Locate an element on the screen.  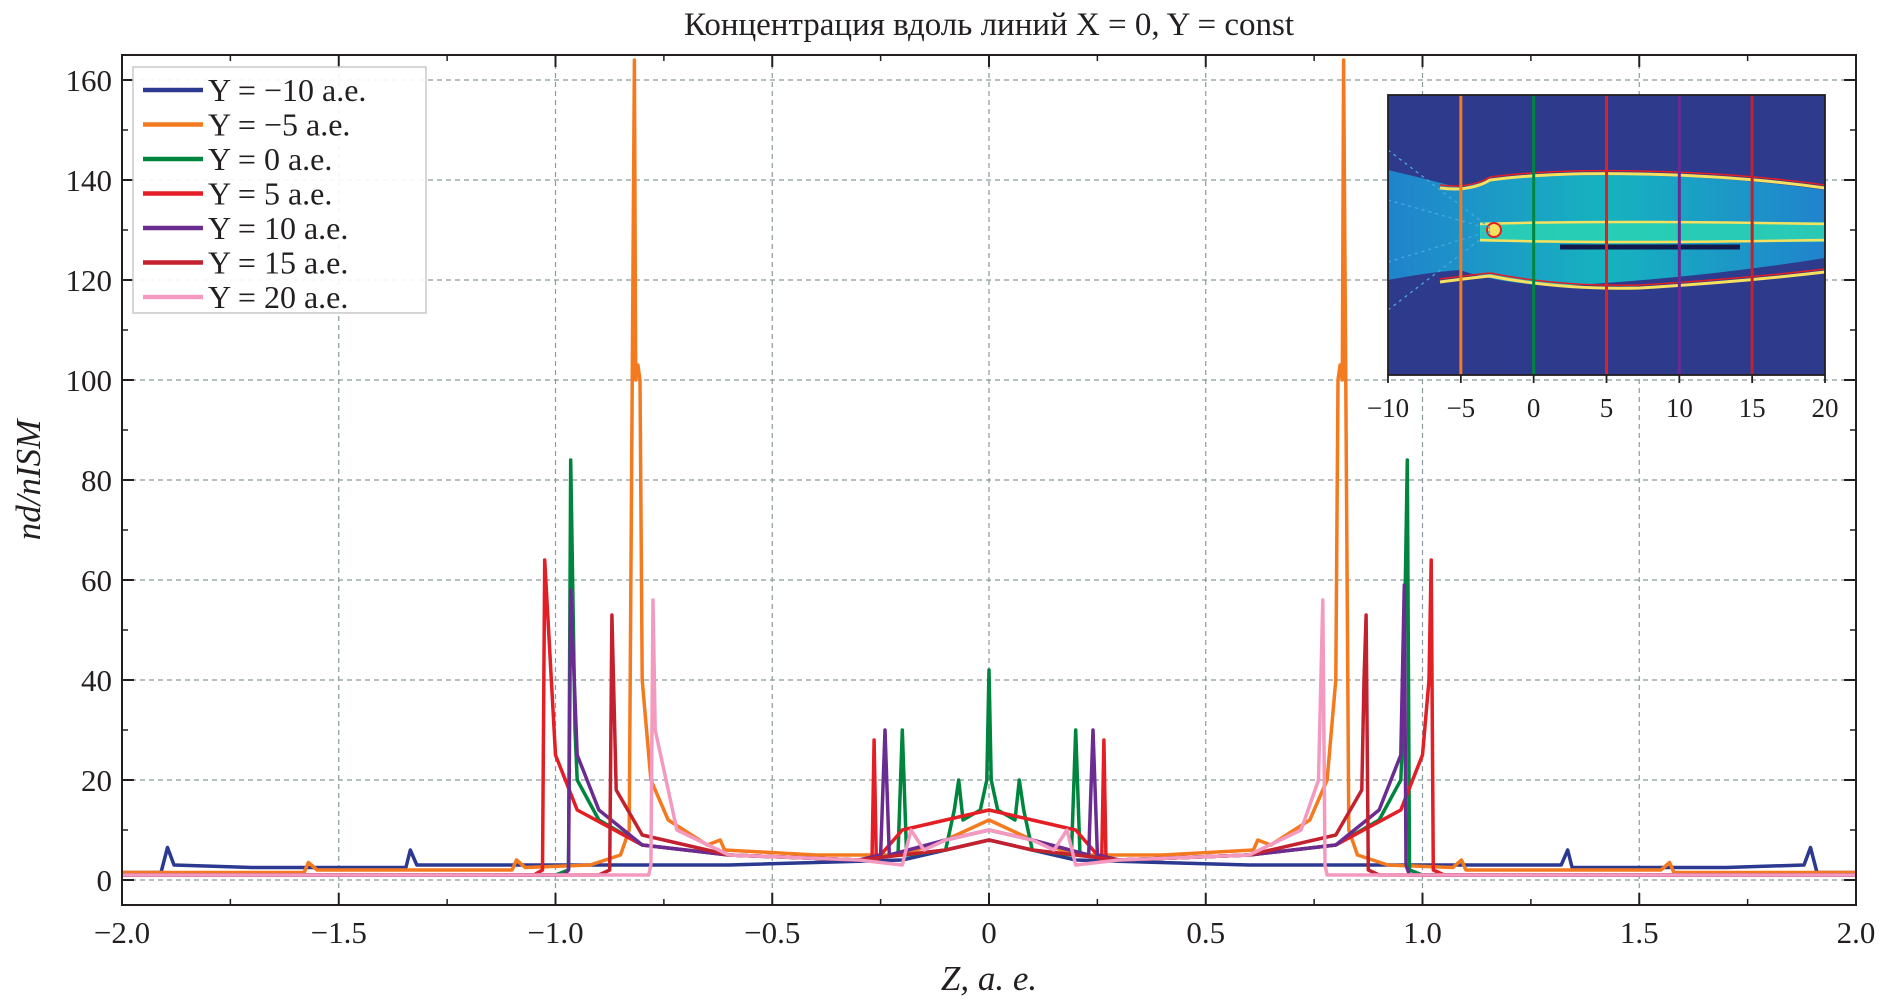
x-tick-labels: −2.0 −1.5 −1.0 −0.5 0 0.5 1.0 1.5 2.0 is located at coordinates (984, 932).